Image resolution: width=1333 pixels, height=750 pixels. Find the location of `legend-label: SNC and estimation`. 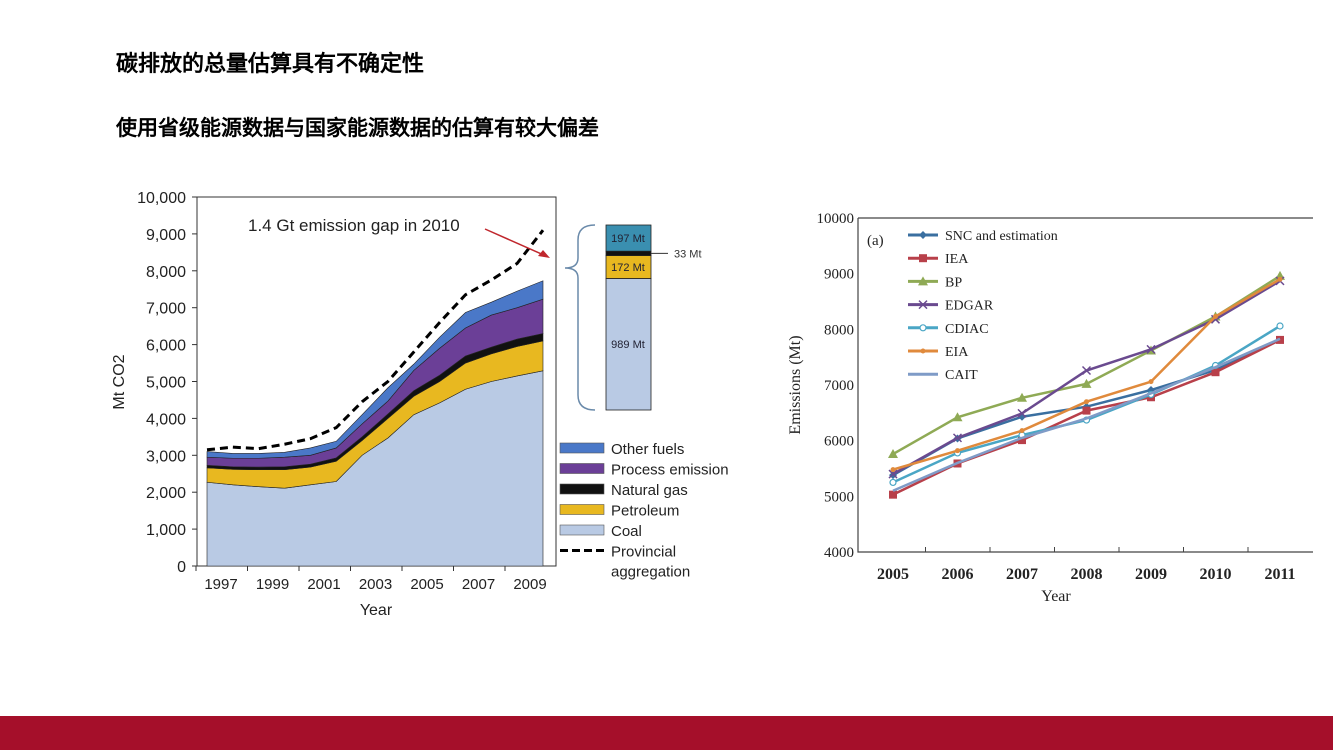

legend-label: SNC and estimation is located at coordinates (1001, 236).